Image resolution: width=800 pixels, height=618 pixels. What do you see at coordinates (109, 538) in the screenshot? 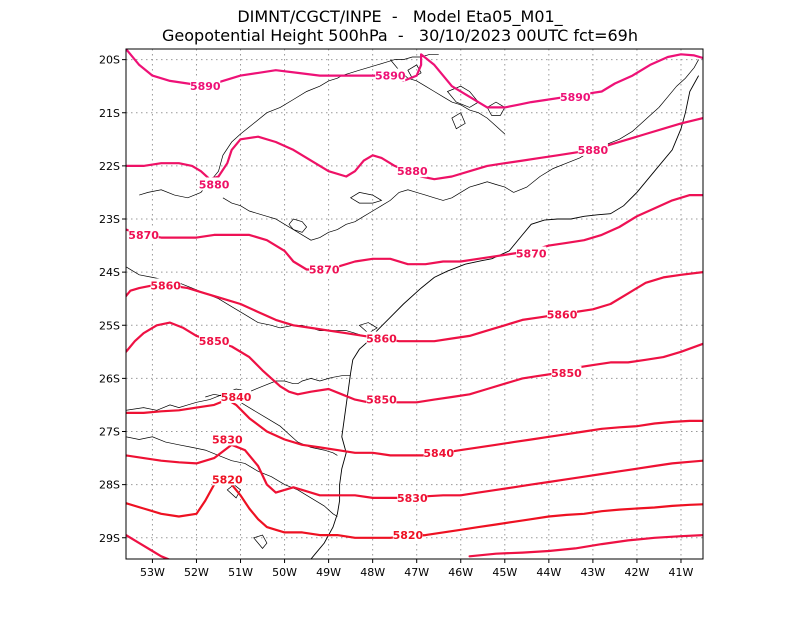
I see `y-tick-label: 29S` at bounding box center [109, 538].